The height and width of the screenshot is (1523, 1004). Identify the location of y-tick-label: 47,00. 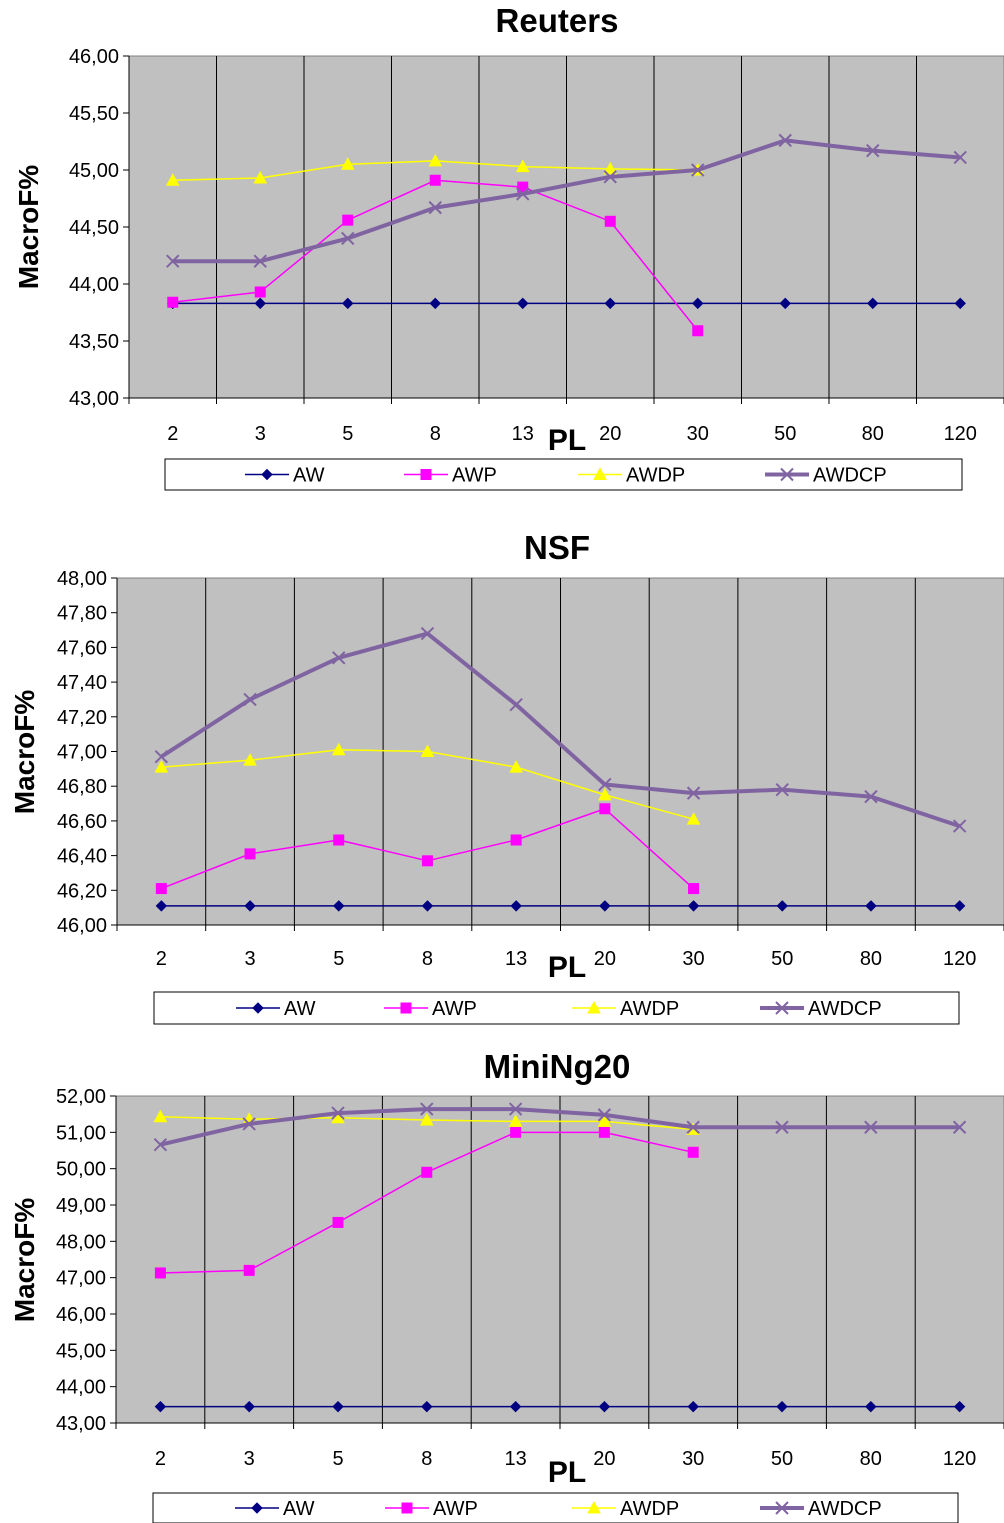
(81, 1279).